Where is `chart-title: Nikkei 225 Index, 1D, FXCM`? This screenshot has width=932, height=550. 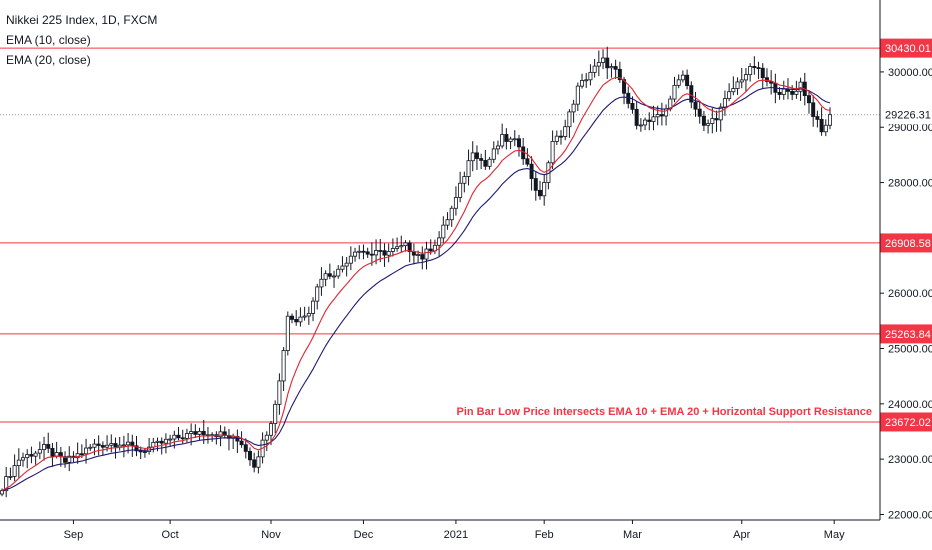
chart-title: Nikkei 225 Index, 1D, FXCM is located at coordinates (82, 20).